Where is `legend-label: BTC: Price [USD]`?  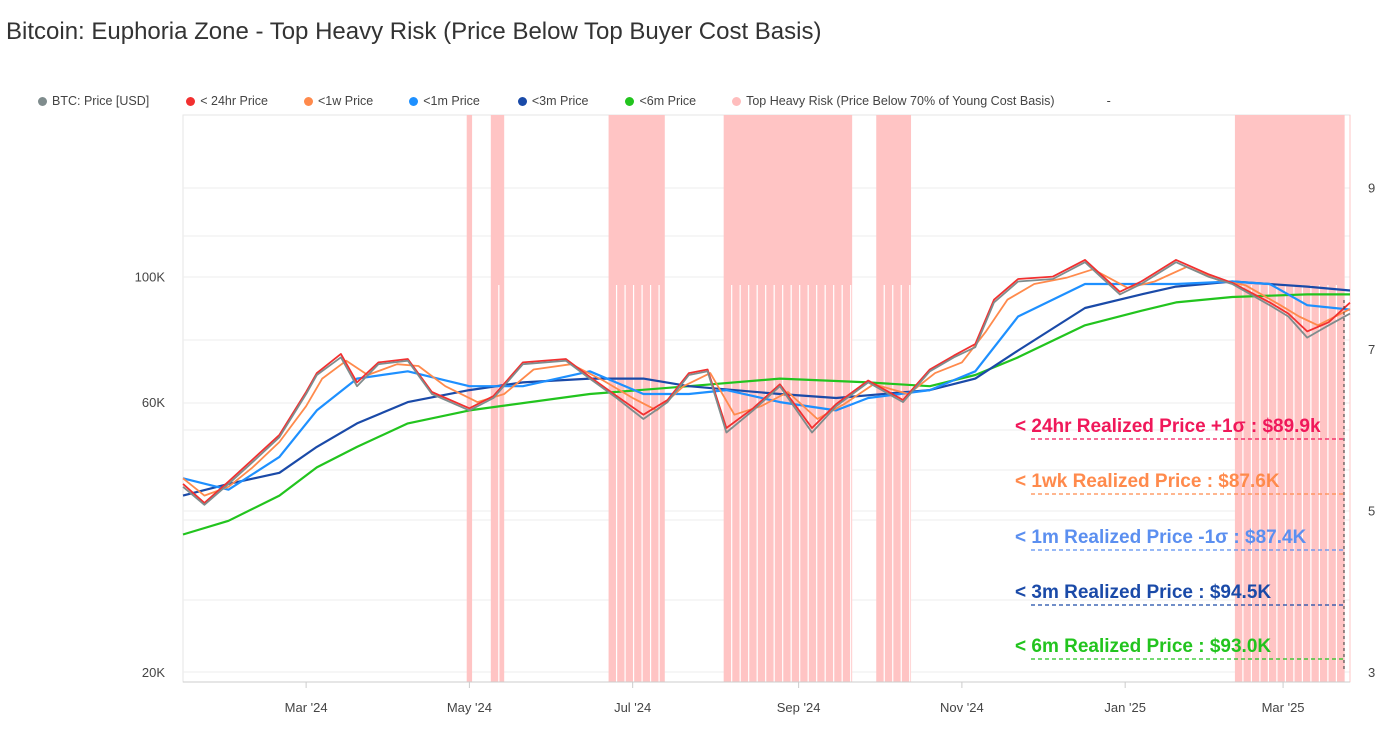
legend-label: BTC: Price [USD] is located at coordinates (101, 101).